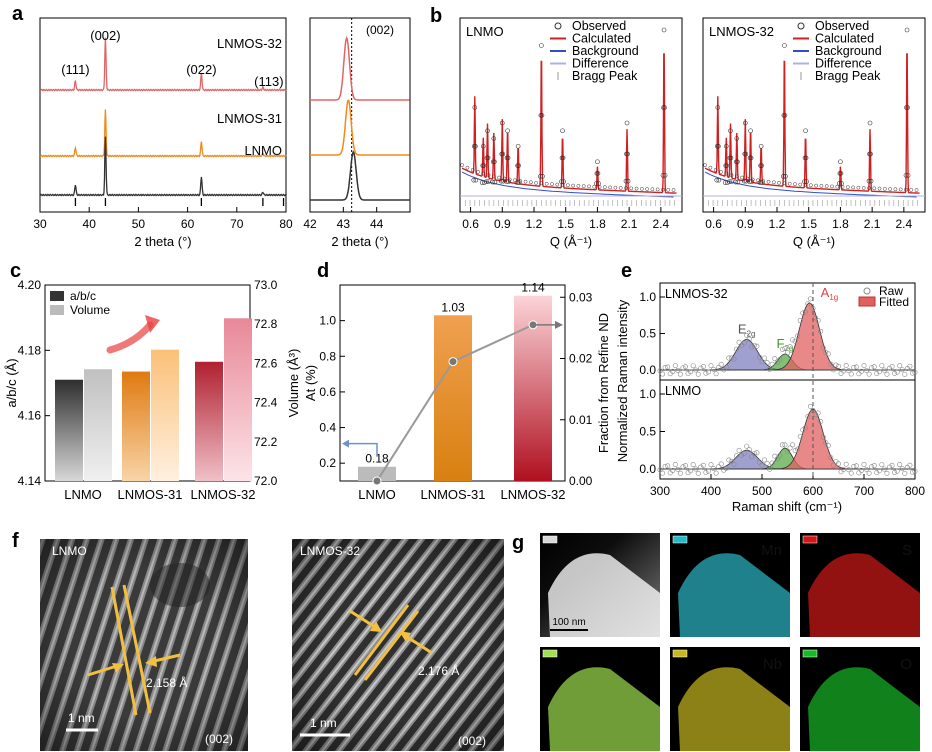  Describe the element at coordinates (581, 297) in the screenshot. I see `d-y2tick-label: 0.03` at that location.